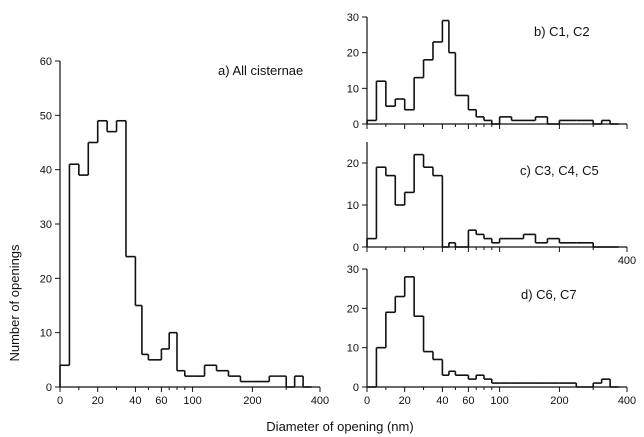 This screenshot has height=437, width=644. What do you see at coordinates (339, 426) in the screenshot?
I see `x-axis-title: Diameter of opening (nm)` at bounding box center [339, 426].